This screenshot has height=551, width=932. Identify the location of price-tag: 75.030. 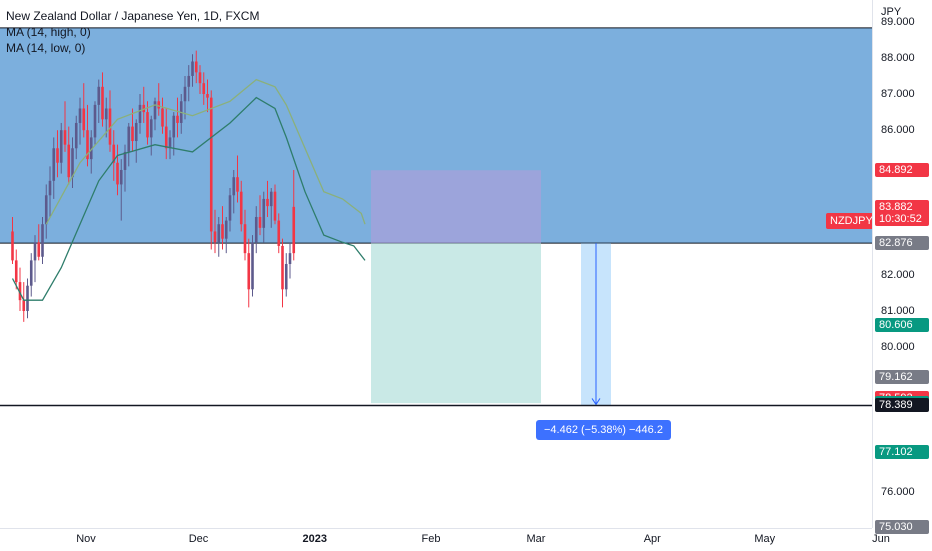
(902, 526).